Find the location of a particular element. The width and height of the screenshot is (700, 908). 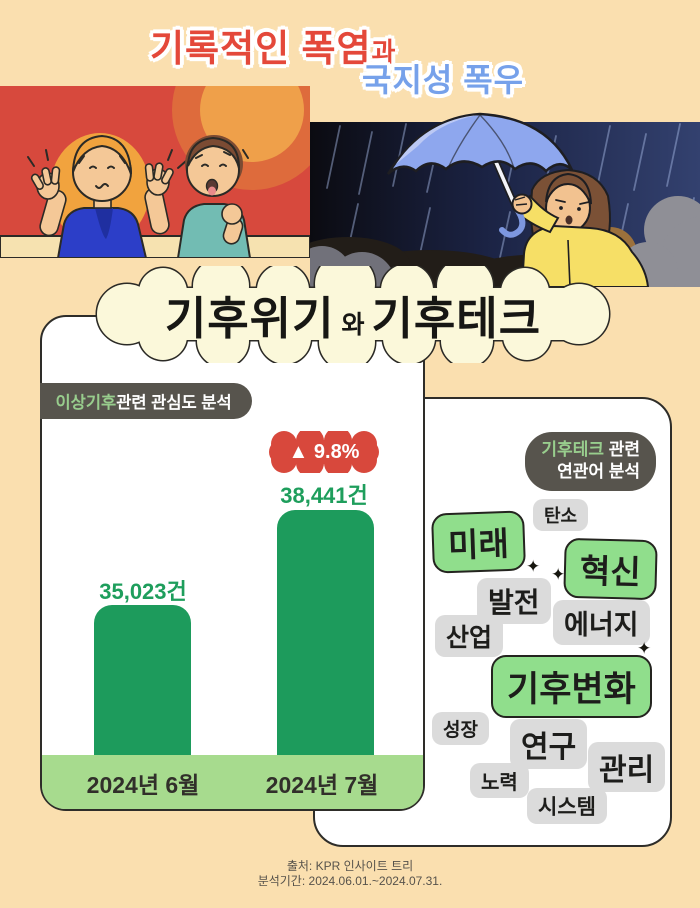

word-chip: 산업 is located at coordinates (469, 636).